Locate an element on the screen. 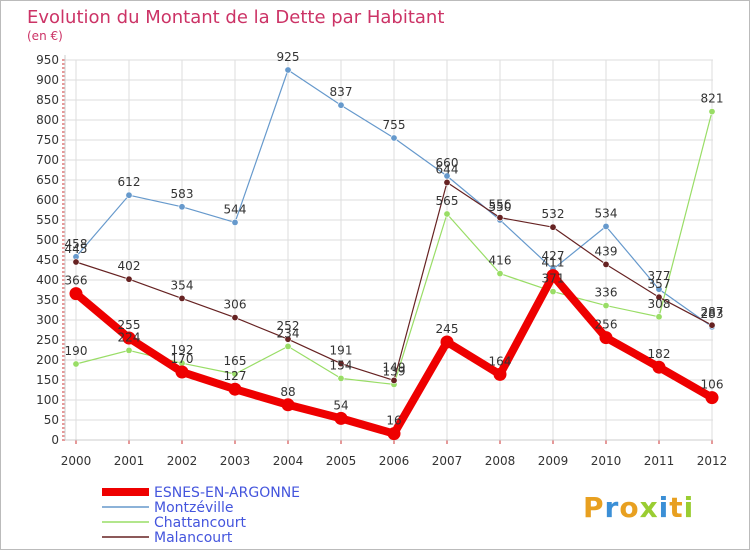  data-label: 192 is located at coordinates (182, 350).